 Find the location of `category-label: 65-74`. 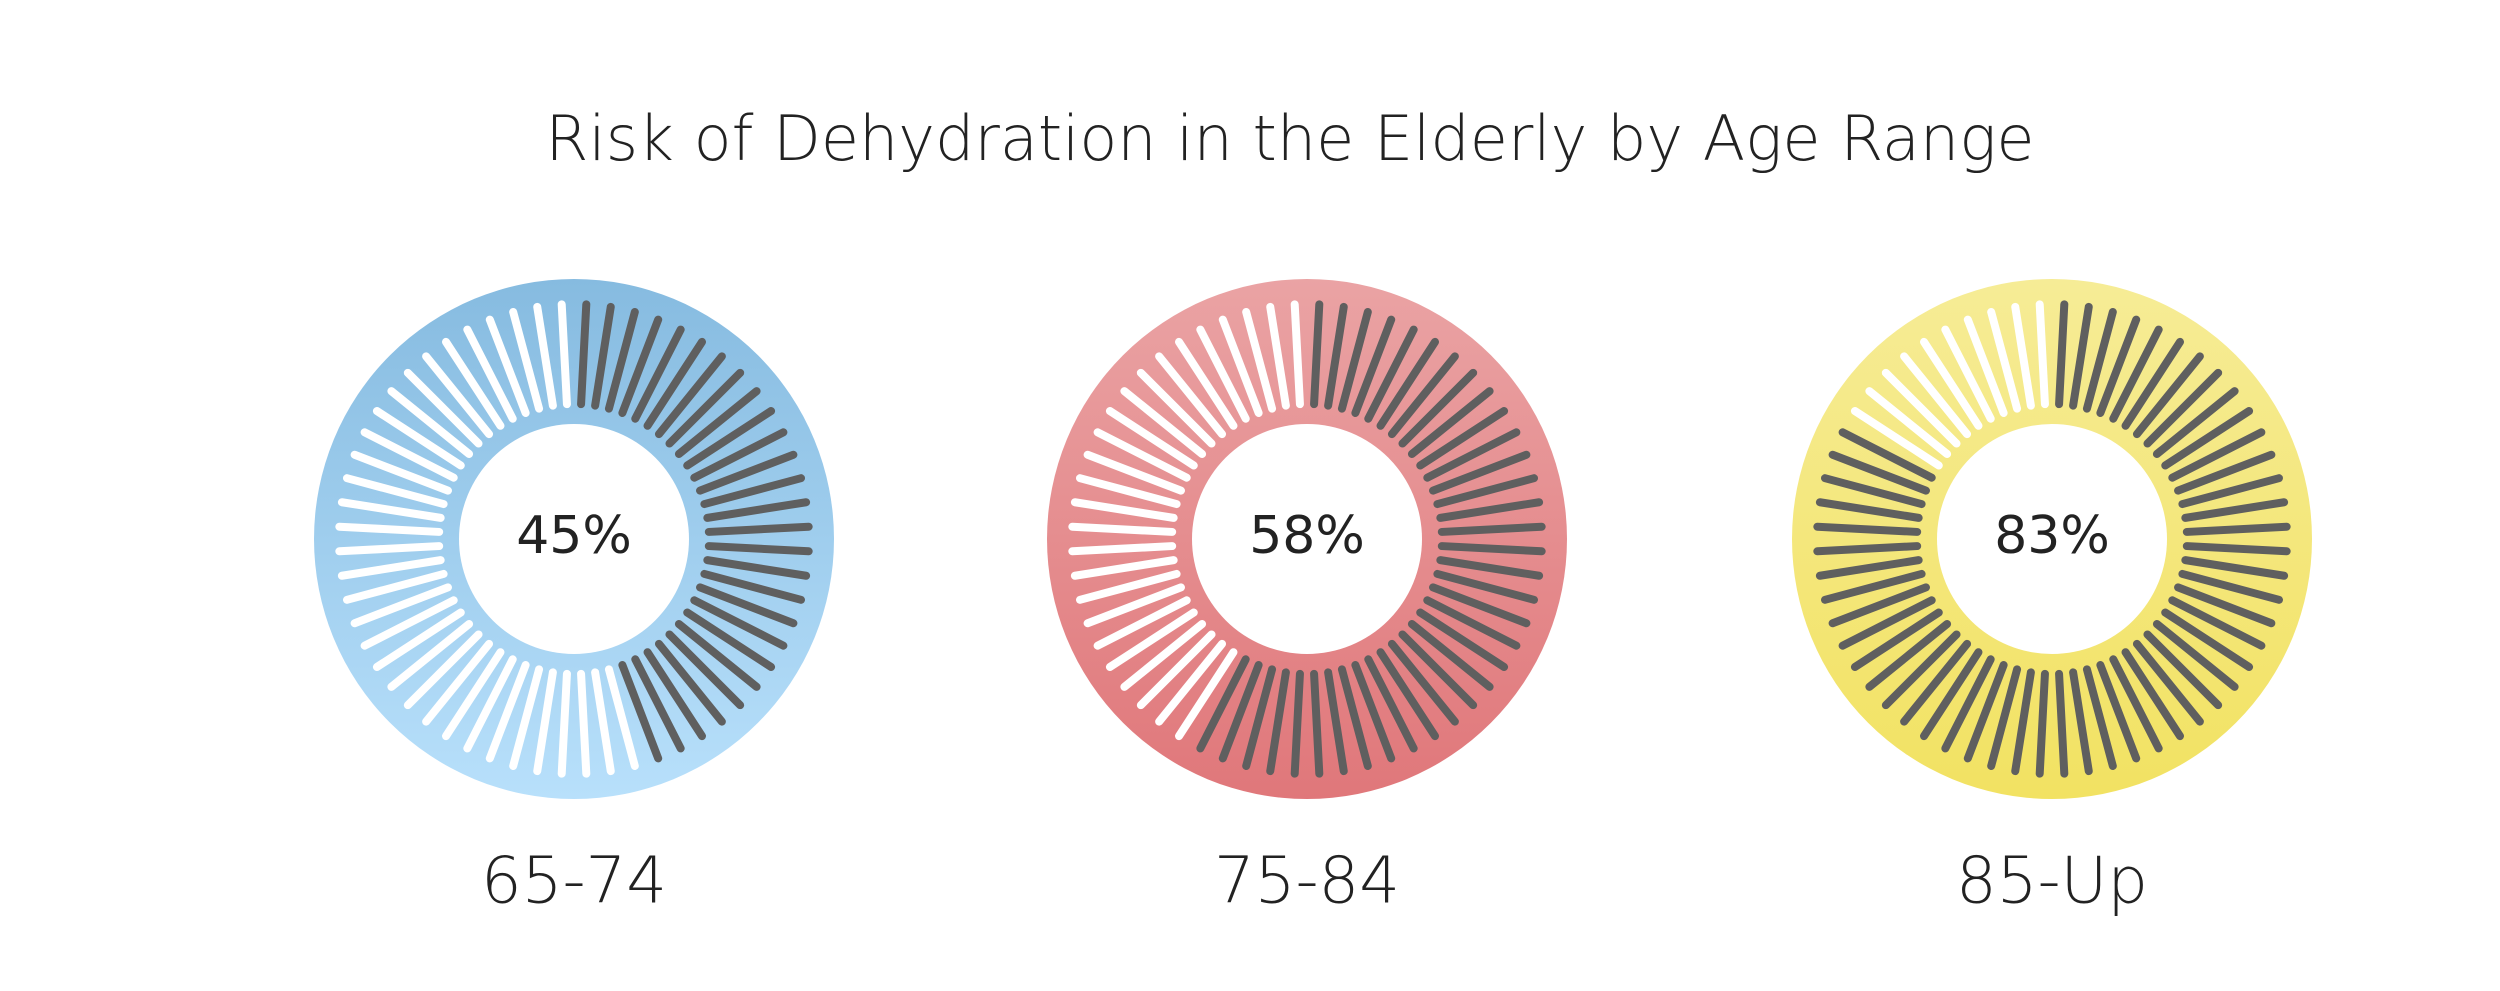

category-label: 65-74 is located at coordinates (574, 882).